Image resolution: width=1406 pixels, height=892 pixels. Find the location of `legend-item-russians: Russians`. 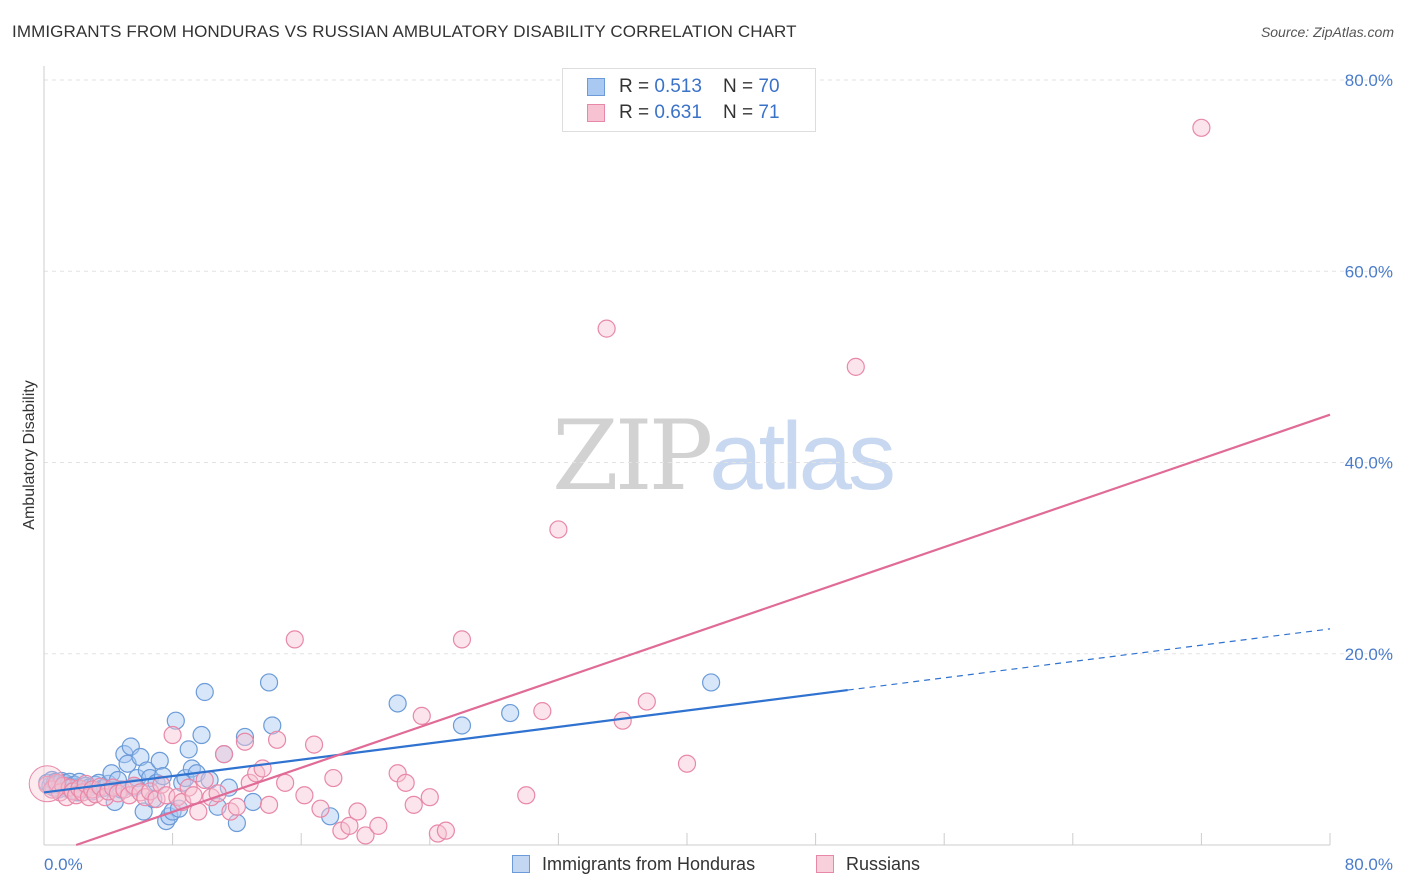

legend-item-russians: Russians is located at coordinates (868, 864).